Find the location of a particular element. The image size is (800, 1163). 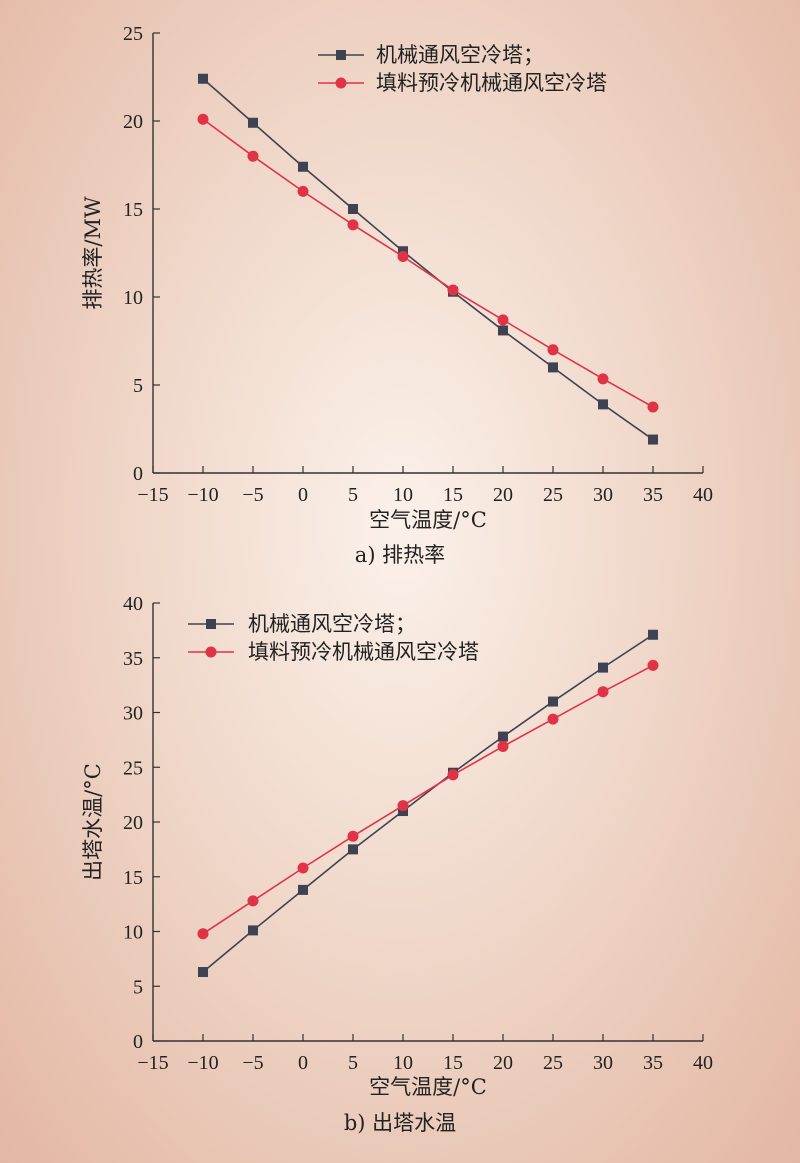

legend: 机械通风空冷塔； 填料预冷机械通风空冷塔 is located at coordinates (333, 638).